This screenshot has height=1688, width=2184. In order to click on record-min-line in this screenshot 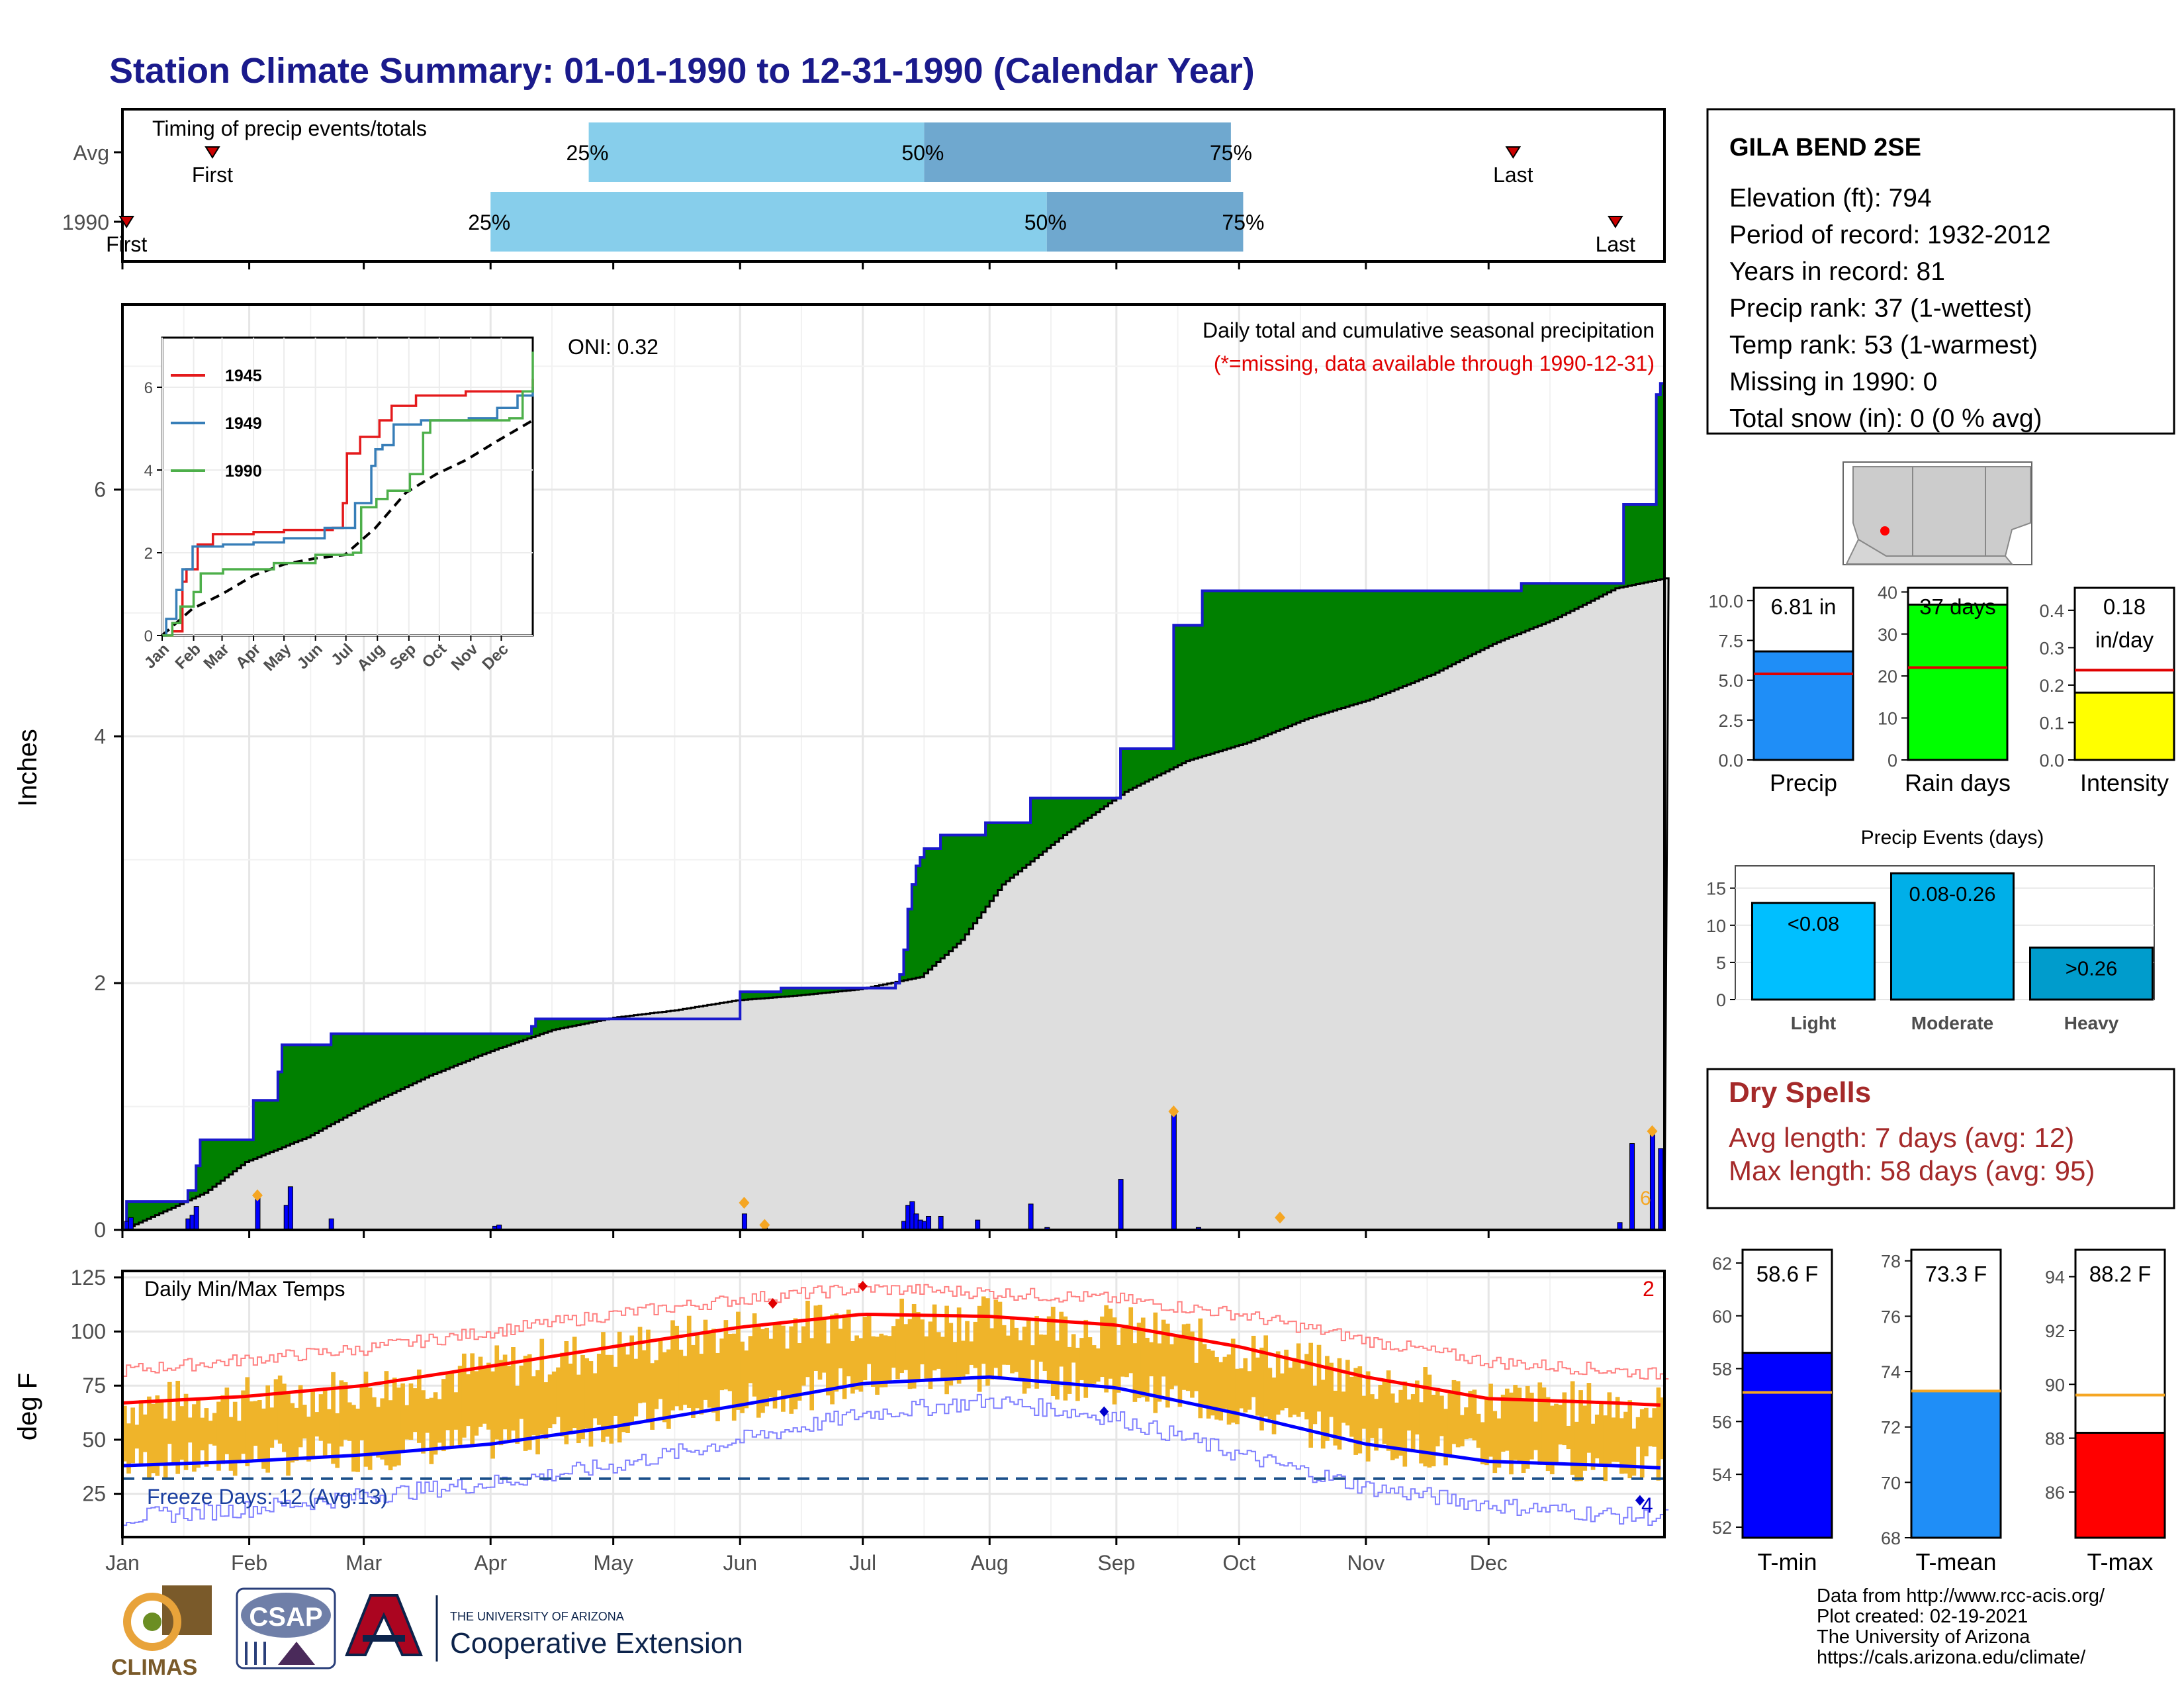, I will do `click(896, 1459)`.